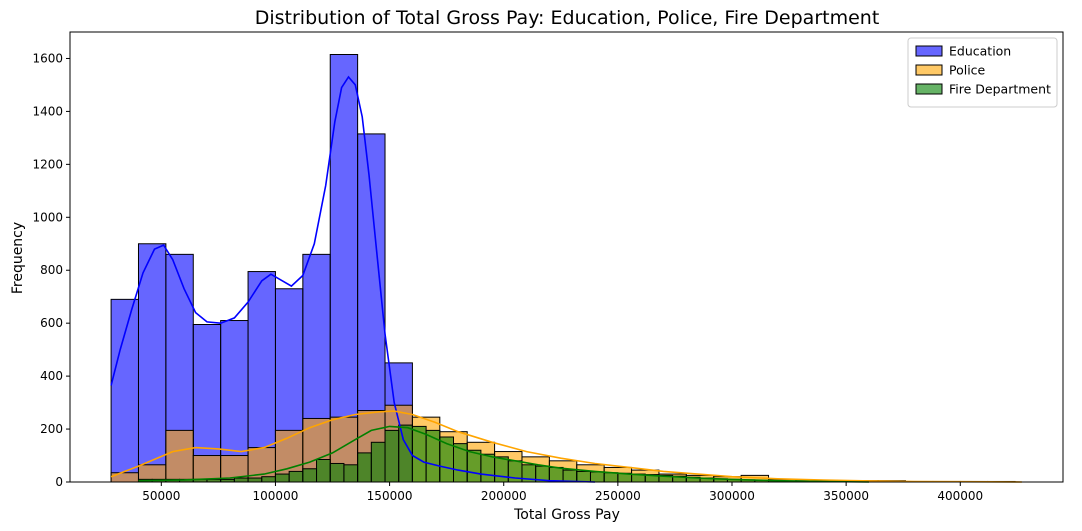 The width and height of the screenshot is (1082, 531). I want to click on y-tick-label: 1000, so click(47, 217).